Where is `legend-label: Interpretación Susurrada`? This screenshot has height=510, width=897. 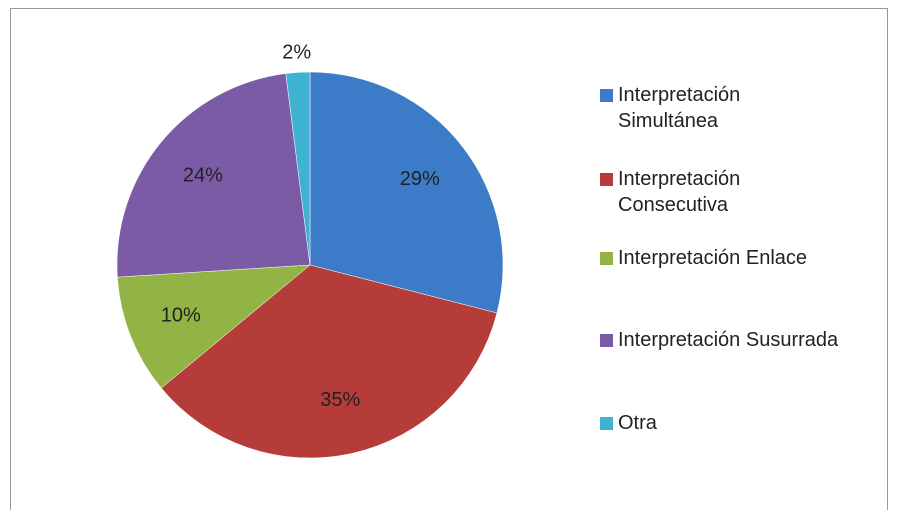 legend-label: Interpretación Susurrada is located at coordinates (728, 340).